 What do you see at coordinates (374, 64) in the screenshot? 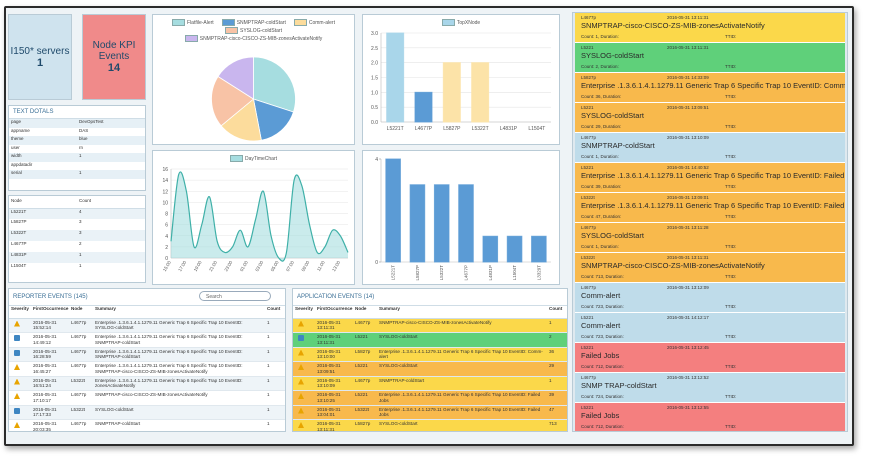
I see `y-tick-label: 2.0` at bounding box center [374, 64].